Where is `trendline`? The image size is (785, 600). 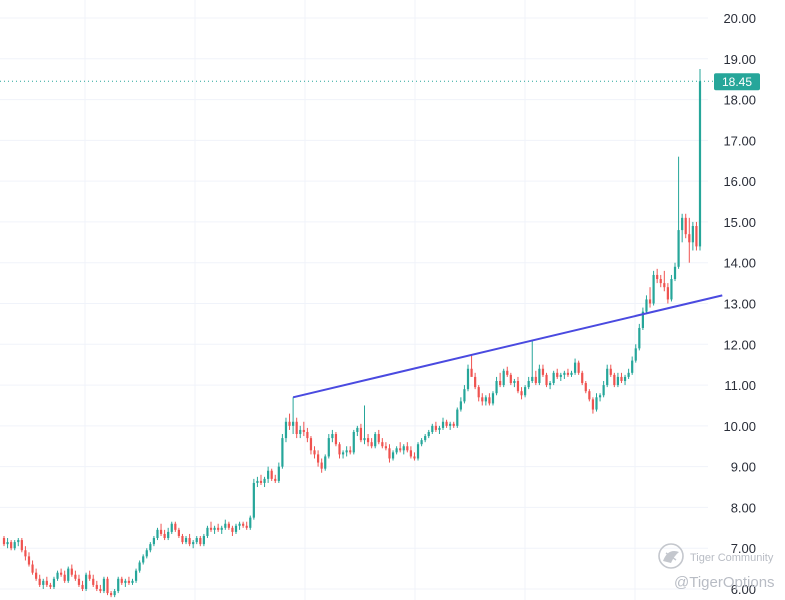
trendline is located at coordinates (507, 346).